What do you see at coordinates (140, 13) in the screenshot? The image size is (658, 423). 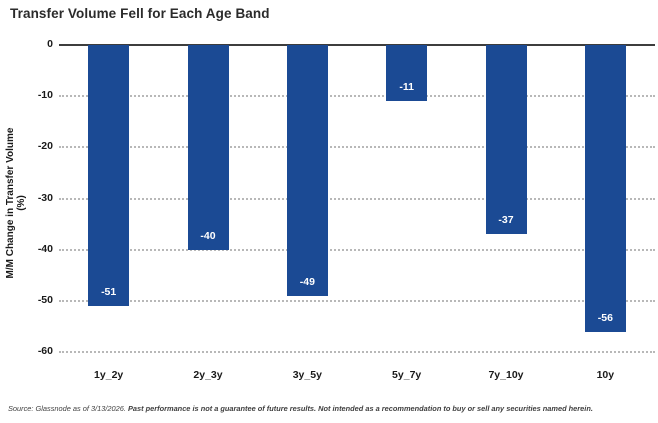 I see `chart-title: Transfer Volume Fell for Each Age Band` at bounding box center [140, 13].